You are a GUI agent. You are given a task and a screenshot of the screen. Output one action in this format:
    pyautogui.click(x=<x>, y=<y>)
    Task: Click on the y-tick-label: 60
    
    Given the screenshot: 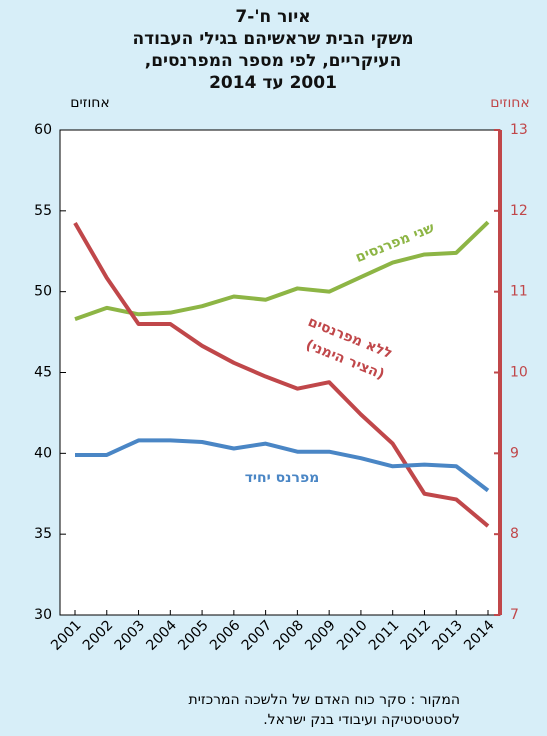 What is the action you would take?
    pyautogui.click(x=43, y=130)
    